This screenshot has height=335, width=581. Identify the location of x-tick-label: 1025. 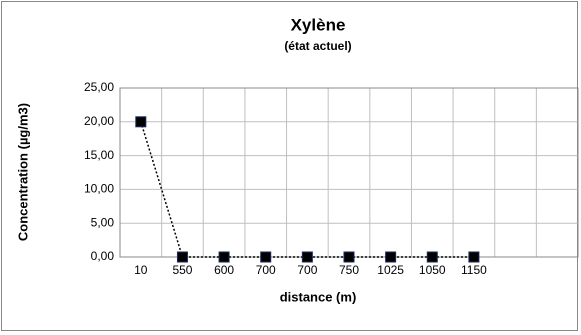
(390, 270).